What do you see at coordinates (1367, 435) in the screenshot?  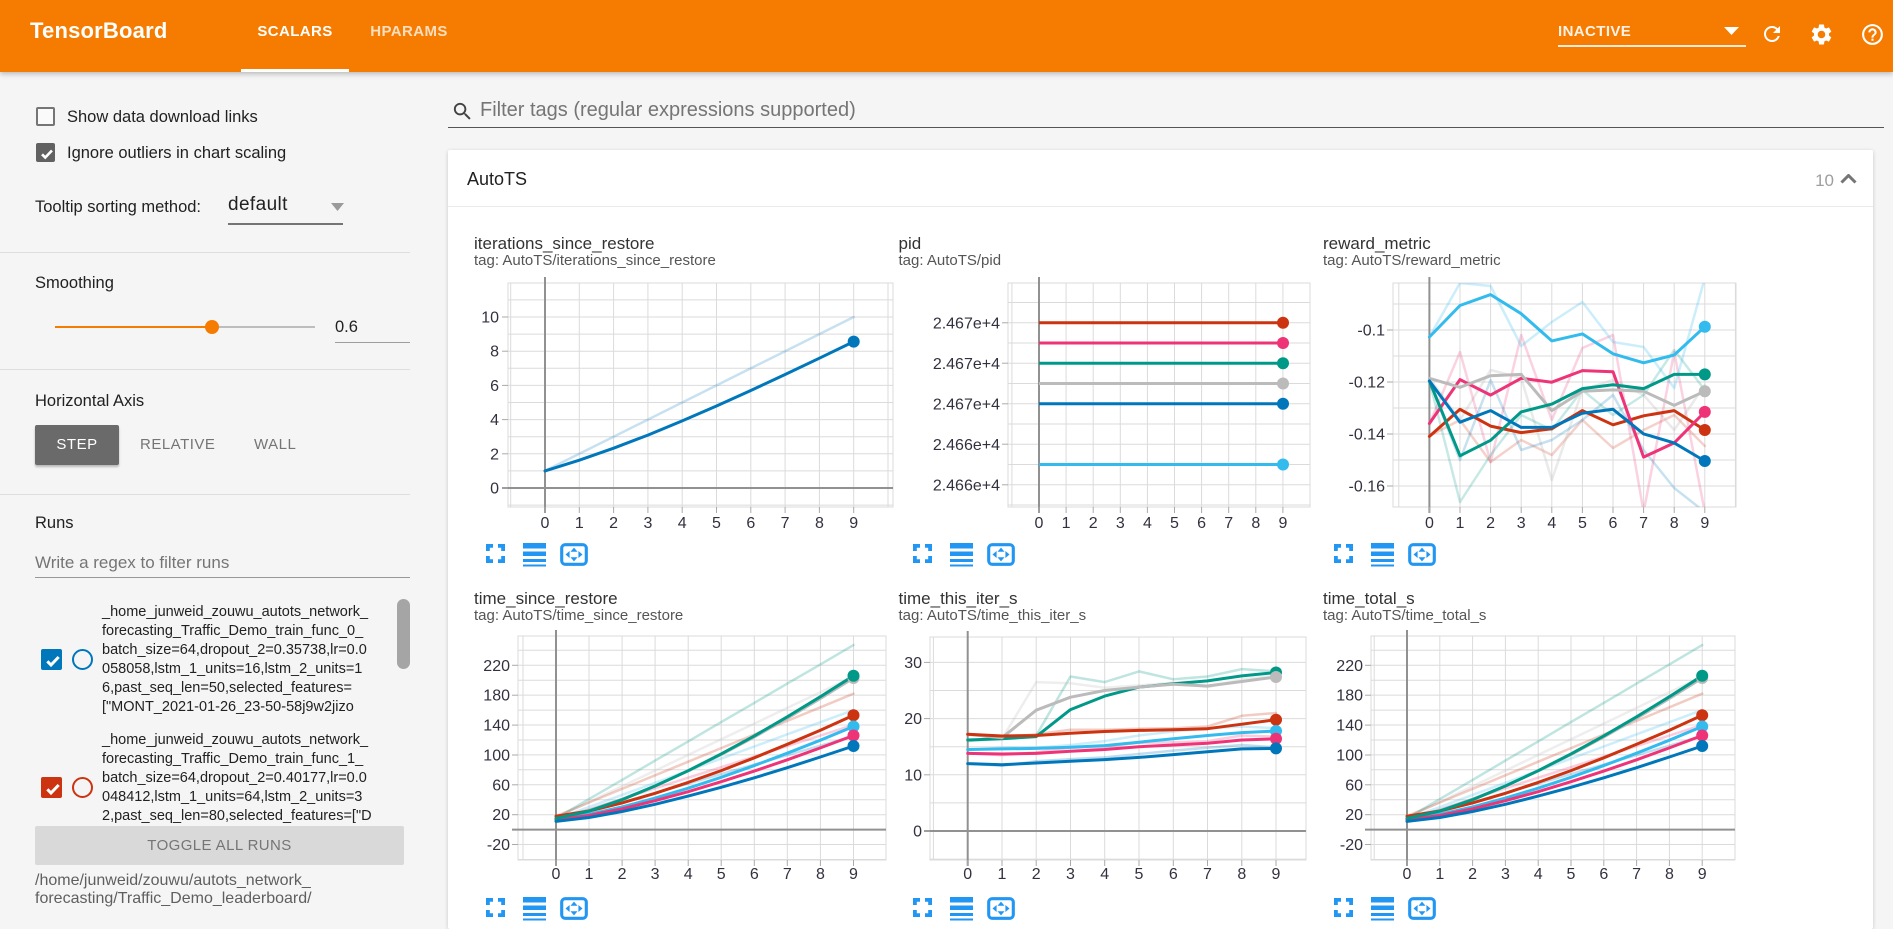 I see `svg-text: -0.14` at bounding box center [1367, 435].